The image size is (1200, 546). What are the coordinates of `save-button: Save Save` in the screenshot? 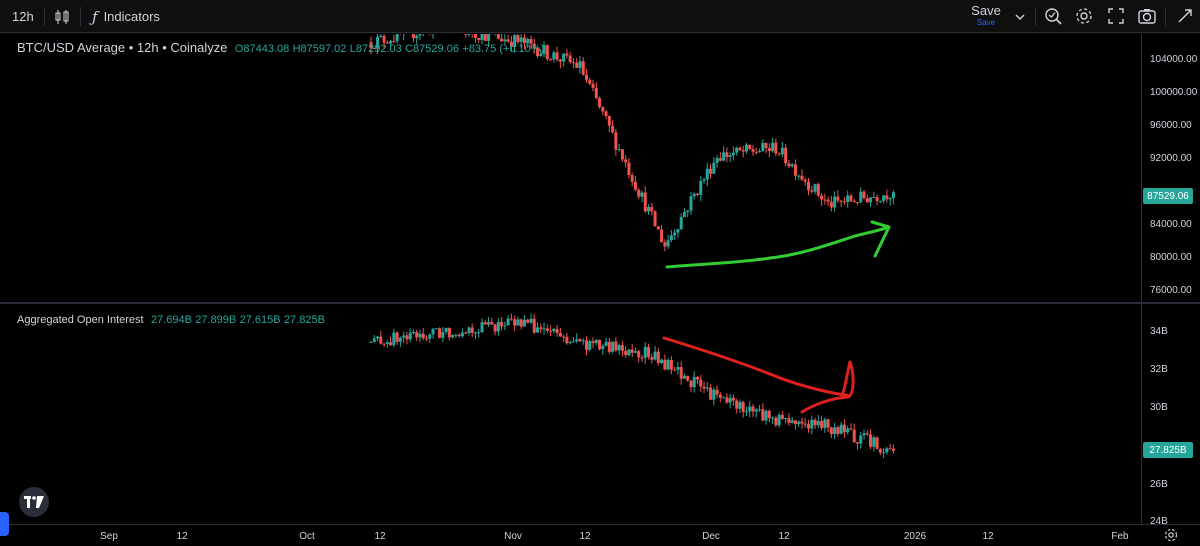 It's located at (986, 16).